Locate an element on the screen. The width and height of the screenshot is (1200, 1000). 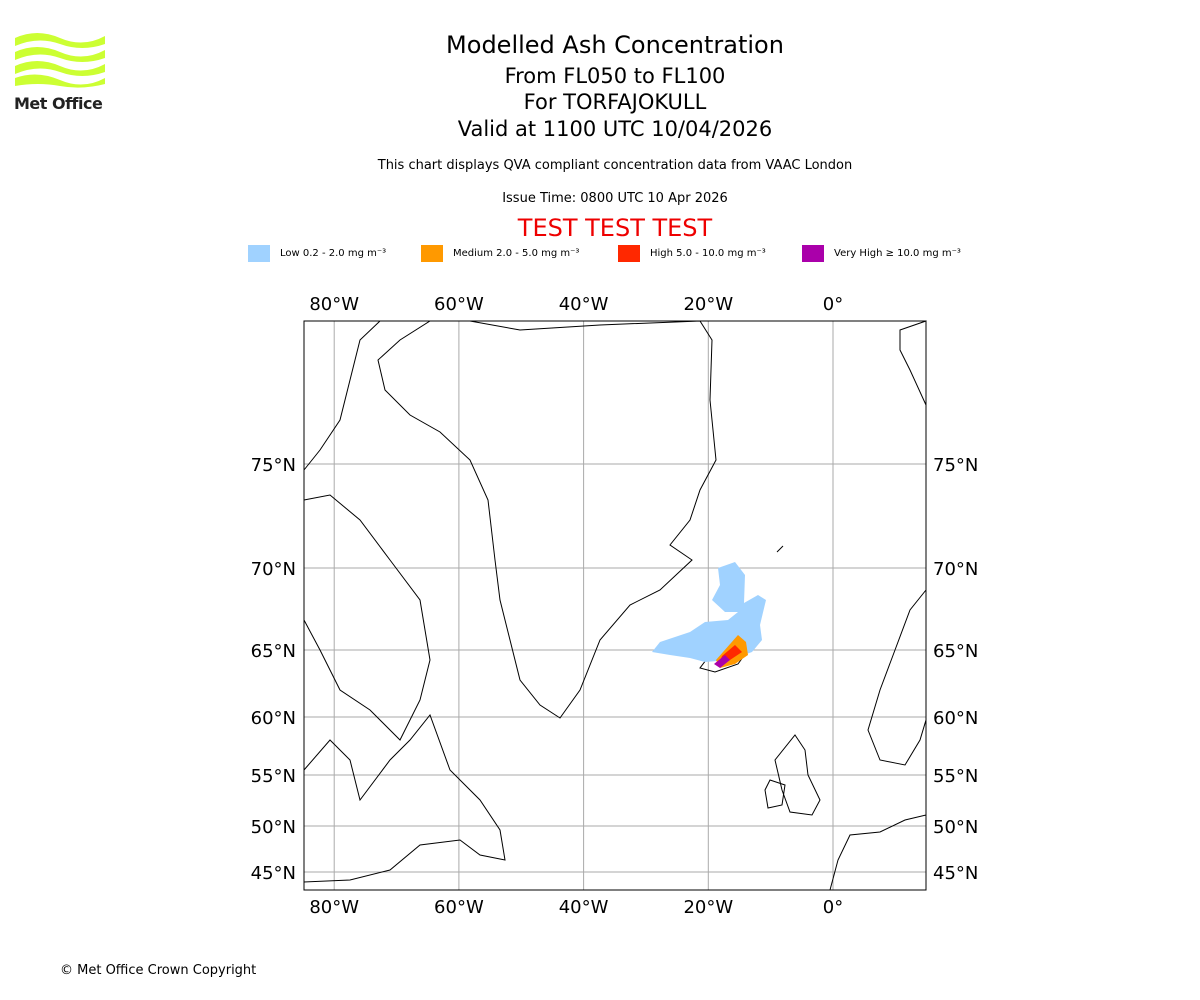
valid-time: Valid at 1100 UTC 10/04/2026 is located at coordinates (615, 129).